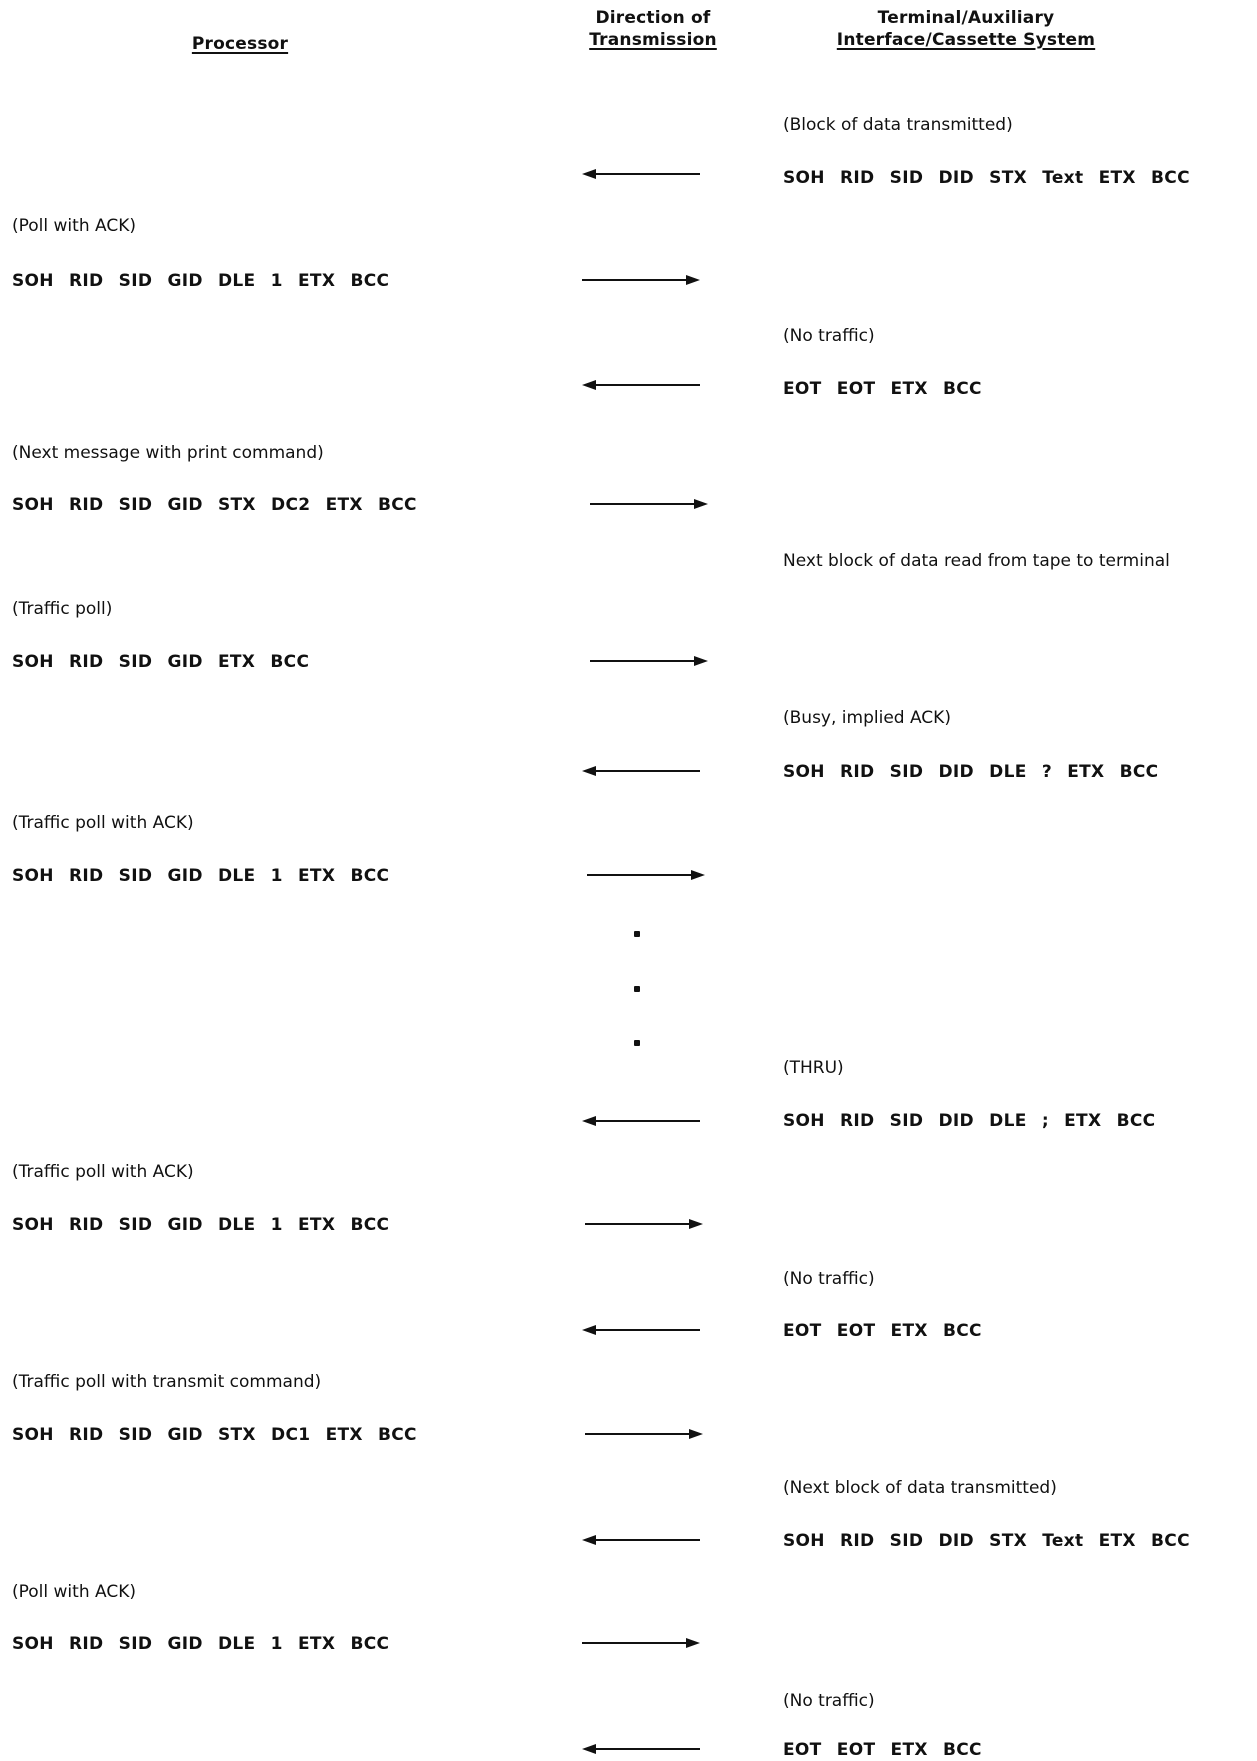  I want to click on terminal-note: (Block of data transmitted), so click(898, 125).